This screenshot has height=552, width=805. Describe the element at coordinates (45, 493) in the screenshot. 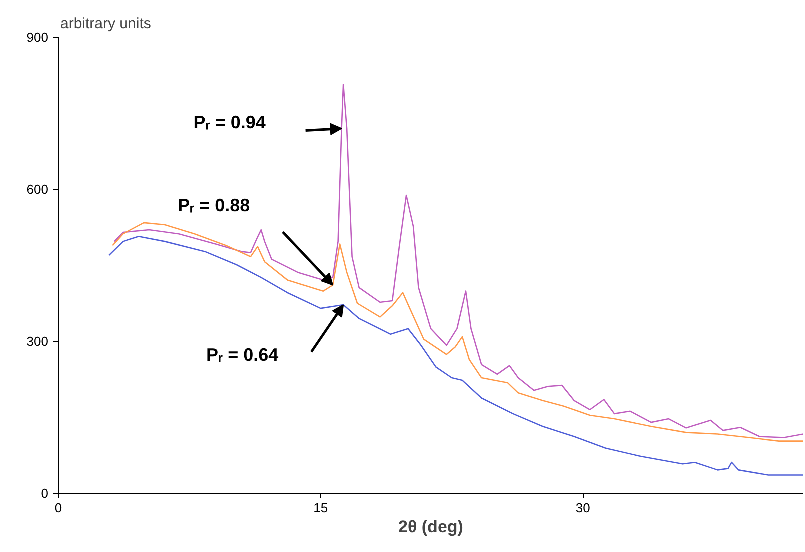

I see `y-tick-label: 0` at that location.